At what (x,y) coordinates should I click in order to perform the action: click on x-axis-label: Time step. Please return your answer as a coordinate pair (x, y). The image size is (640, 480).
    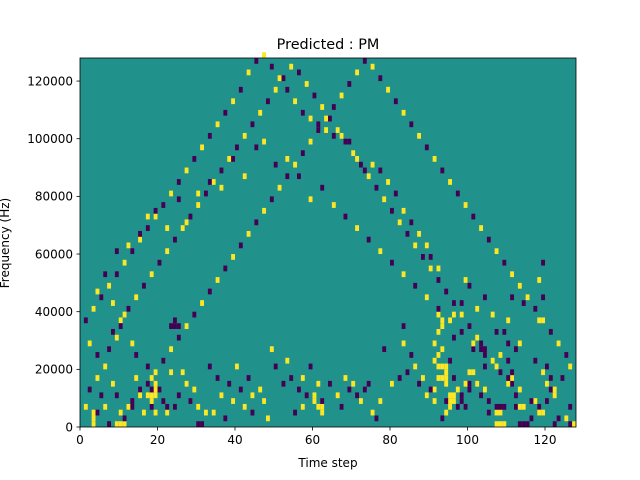
    Looking at the image, I should click on (327, 463).